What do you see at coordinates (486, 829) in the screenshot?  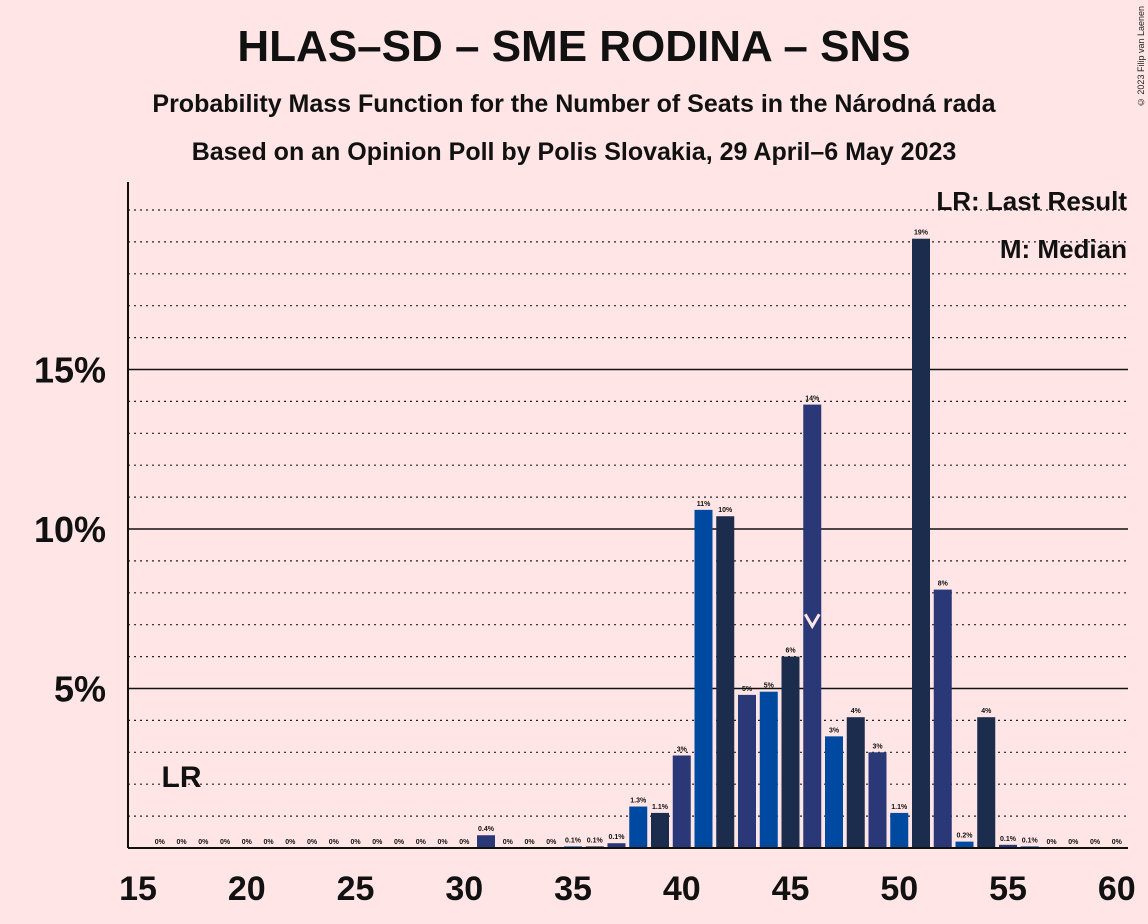 I see `bar-value-label: 0.4%` at bounding box center [486, 829].